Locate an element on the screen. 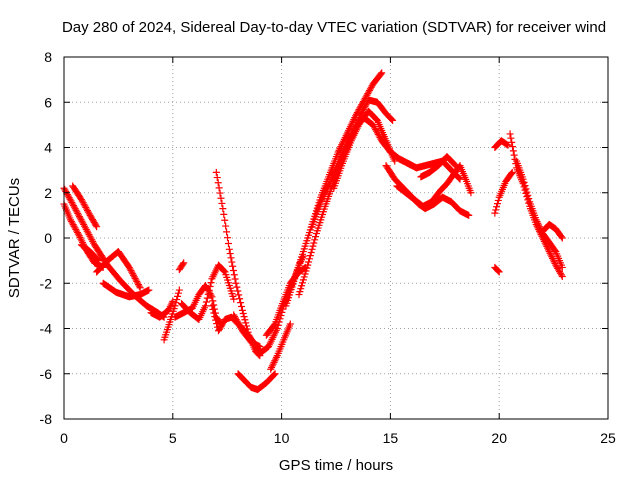 This screenshot has width=640, height=480. y-tick-label: 8 is located at coordinates (48, 57).